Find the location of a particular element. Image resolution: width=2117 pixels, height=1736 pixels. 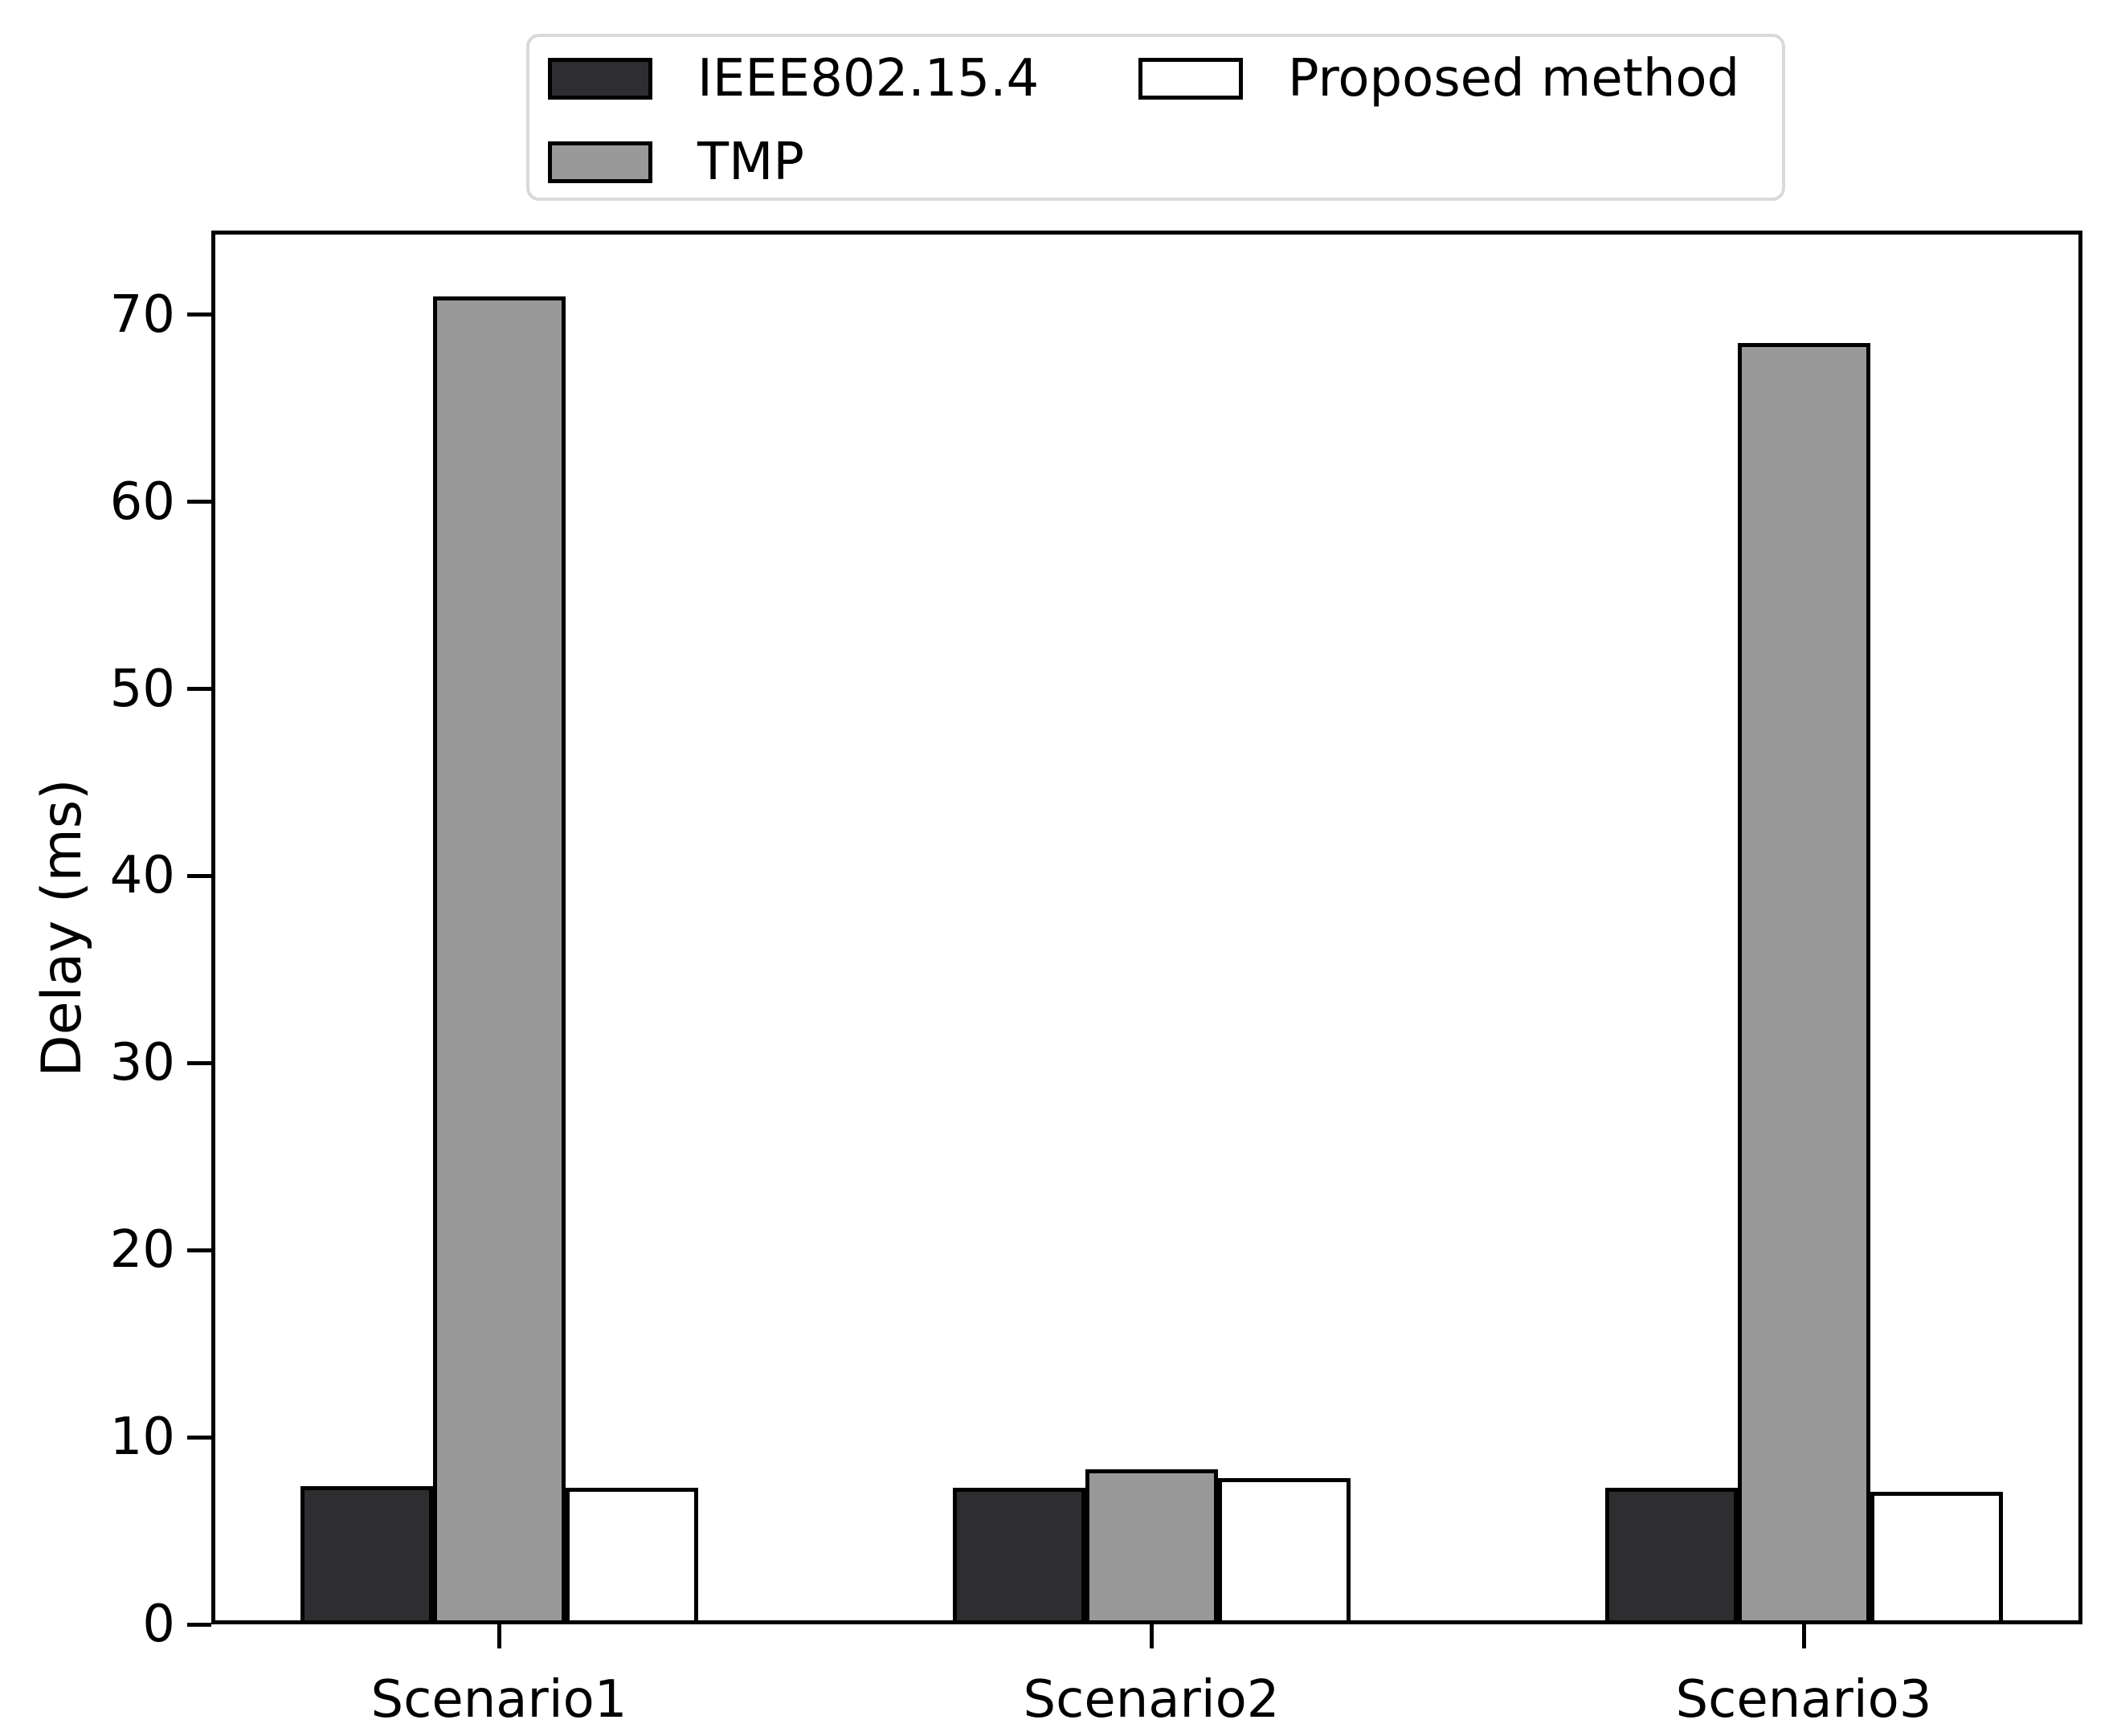

bar-proposed-method-scenario2 is located at coordinates (1284, 1551).